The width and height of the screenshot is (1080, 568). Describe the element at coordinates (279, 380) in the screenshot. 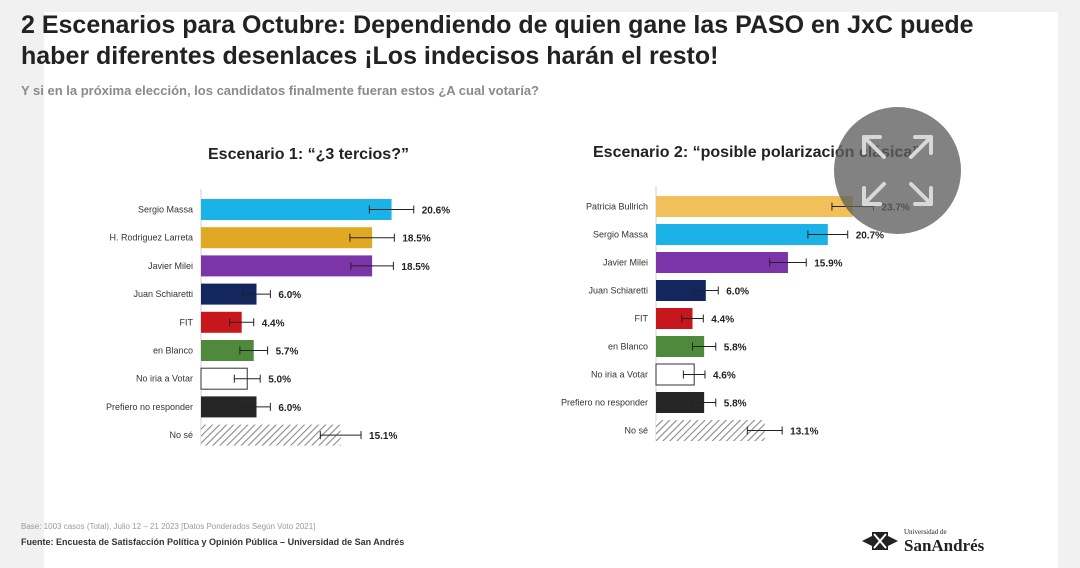

I see `chart-1-value-label-6: 5.0%` at that location.